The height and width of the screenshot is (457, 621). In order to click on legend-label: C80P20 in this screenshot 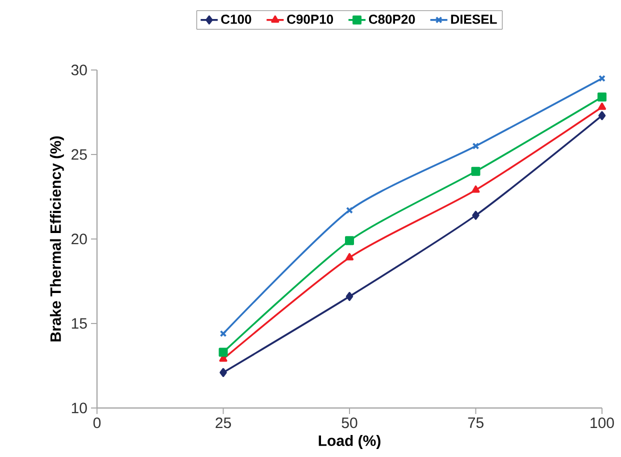, I will do `click(391, 19)`.